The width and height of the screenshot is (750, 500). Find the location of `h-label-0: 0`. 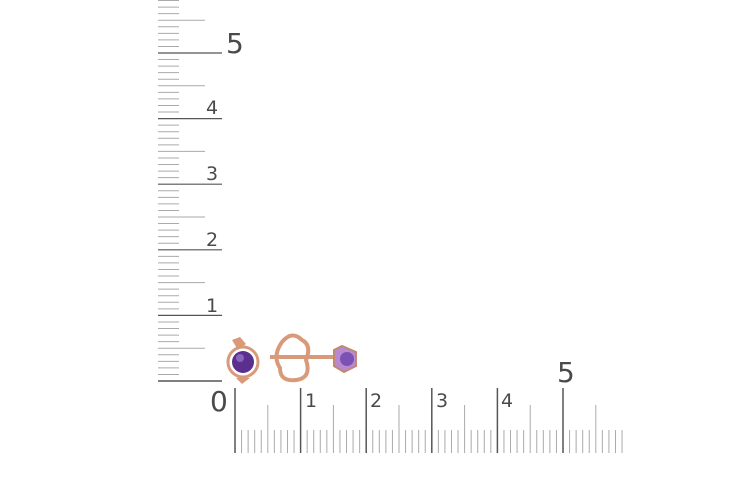

h-label-0: 0 is located at coordinates (219, 401).